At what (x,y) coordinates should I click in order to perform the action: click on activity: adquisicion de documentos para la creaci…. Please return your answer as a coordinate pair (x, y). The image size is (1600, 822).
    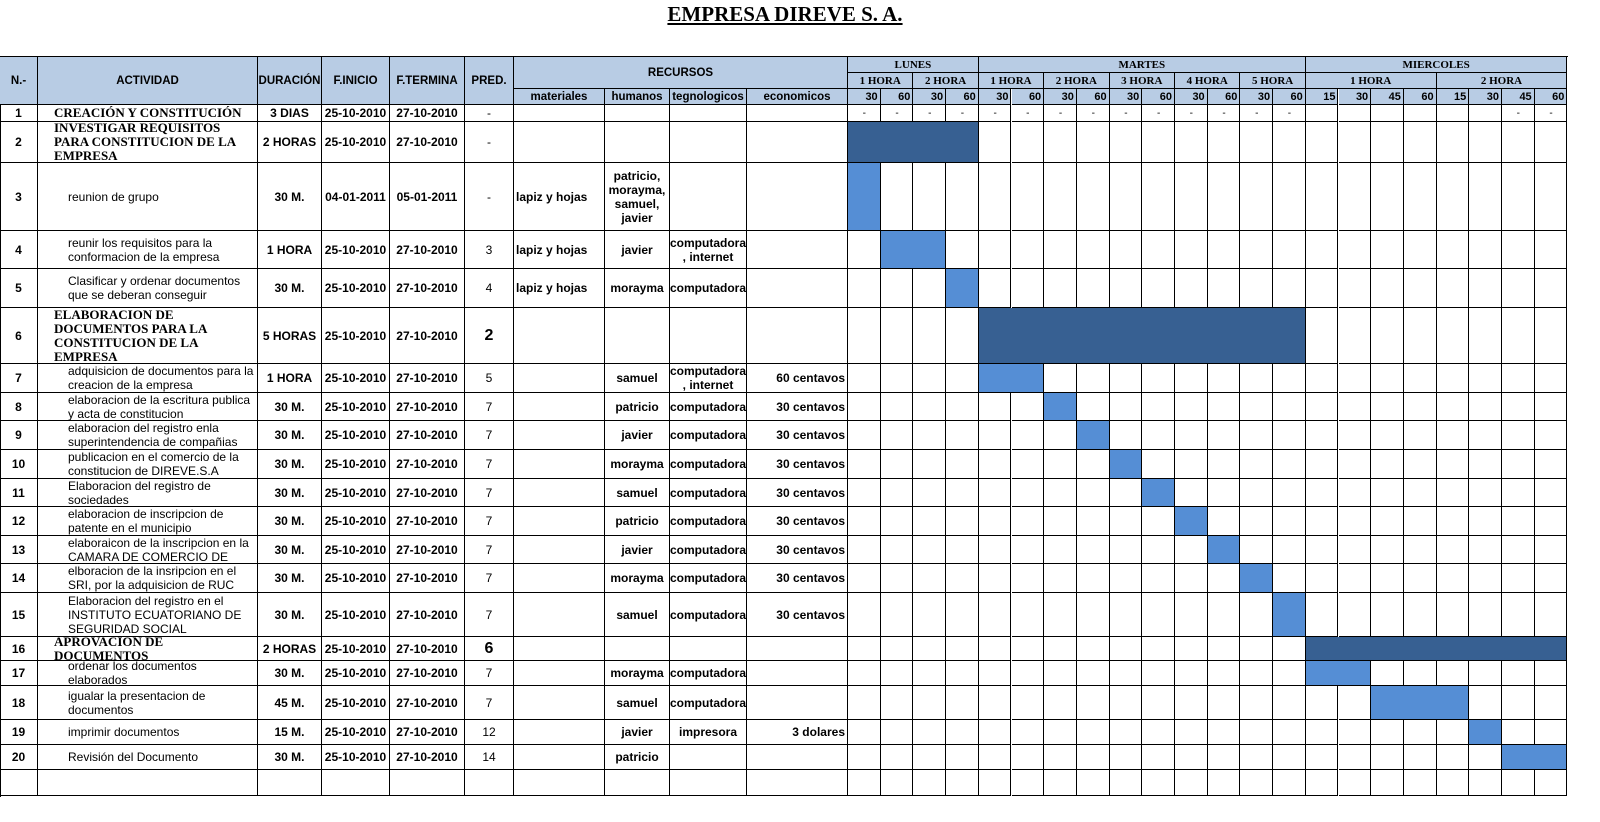
    Looking at the image, I should click on (148, 378).